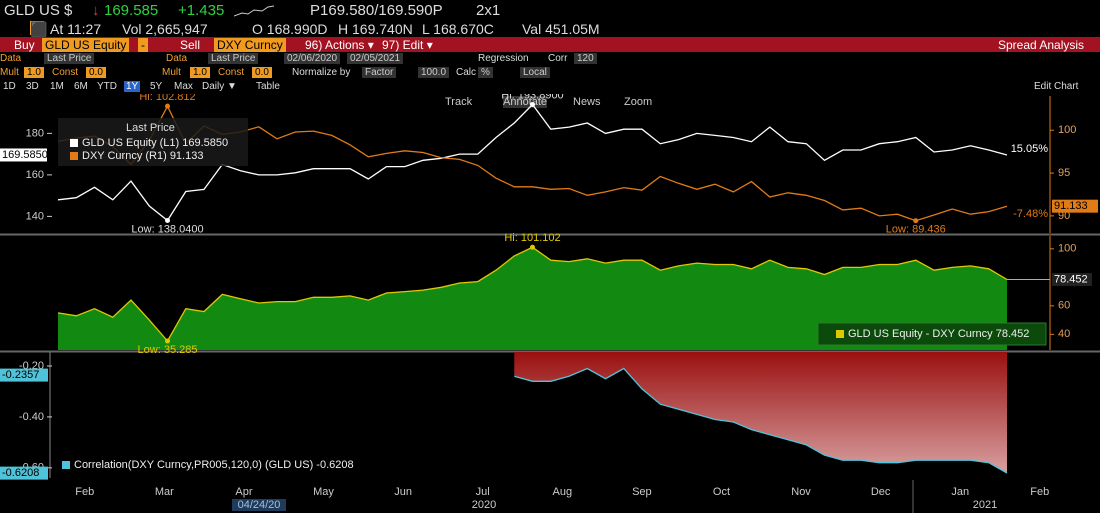 This screenshot has width=1100, height=513. What do you see at coordinates (39, 29) in the screenshot?
I see `alert-icon: ⬛` at bounding box center [39, 29].